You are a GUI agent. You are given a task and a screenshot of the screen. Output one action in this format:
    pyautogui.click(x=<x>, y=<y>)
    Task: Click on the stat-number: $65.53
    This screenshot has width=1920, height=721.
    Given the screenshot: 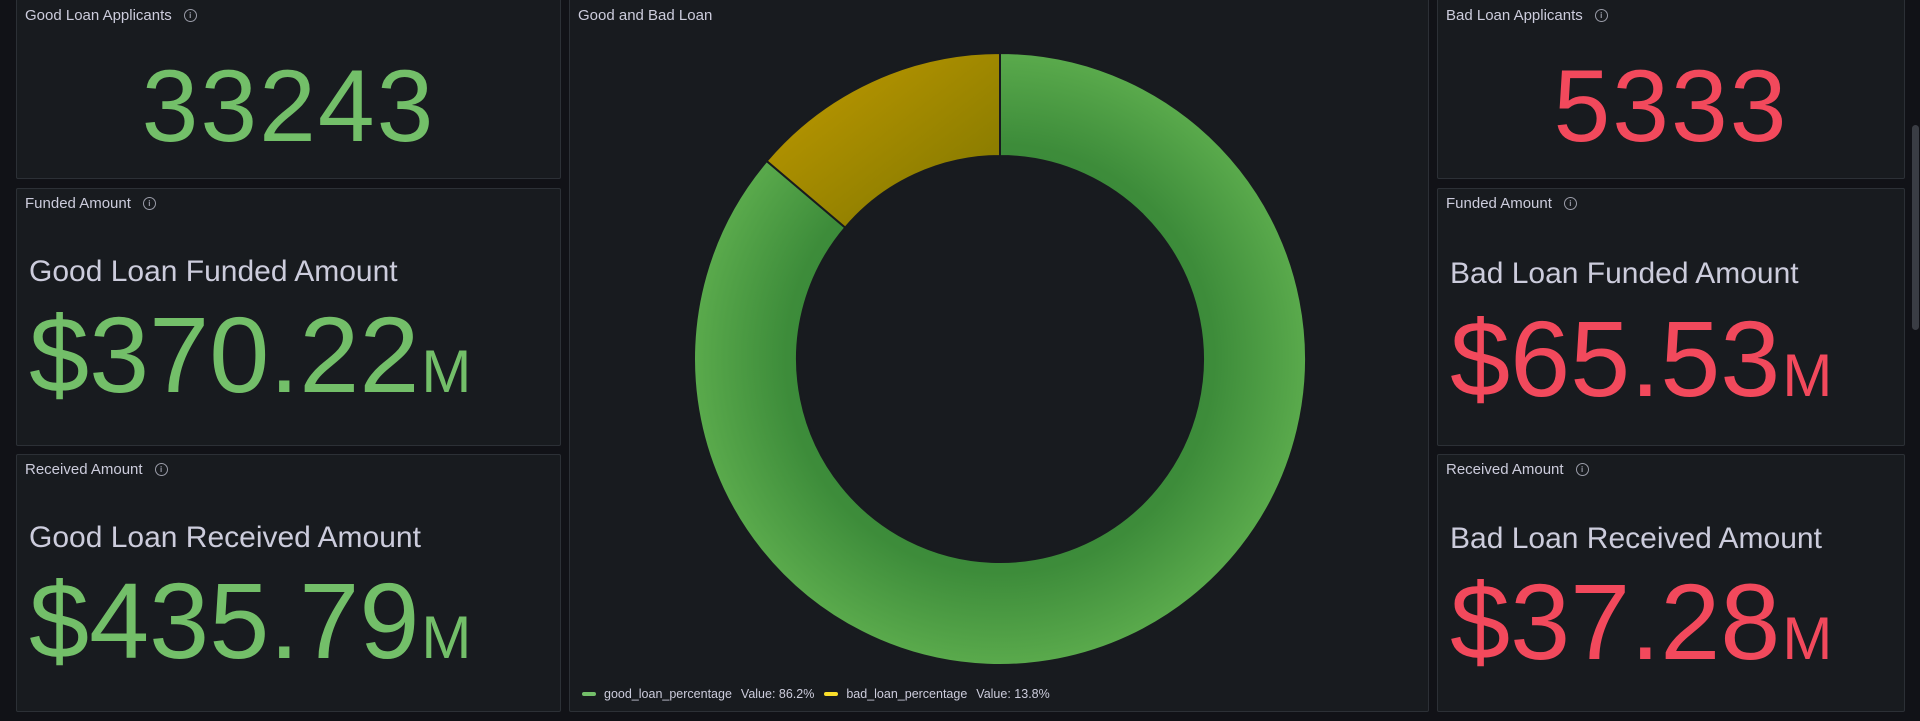 What is the action you would take?
    pyautogui.click(x=1615, y=358)
    